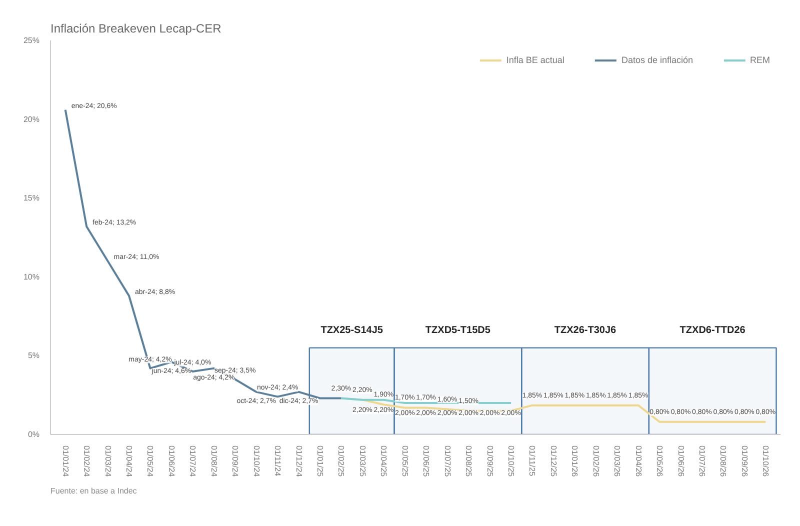 The image size is (800, 526). I want to click on band-label: TZXD5-T15D5, so click(458, 330).